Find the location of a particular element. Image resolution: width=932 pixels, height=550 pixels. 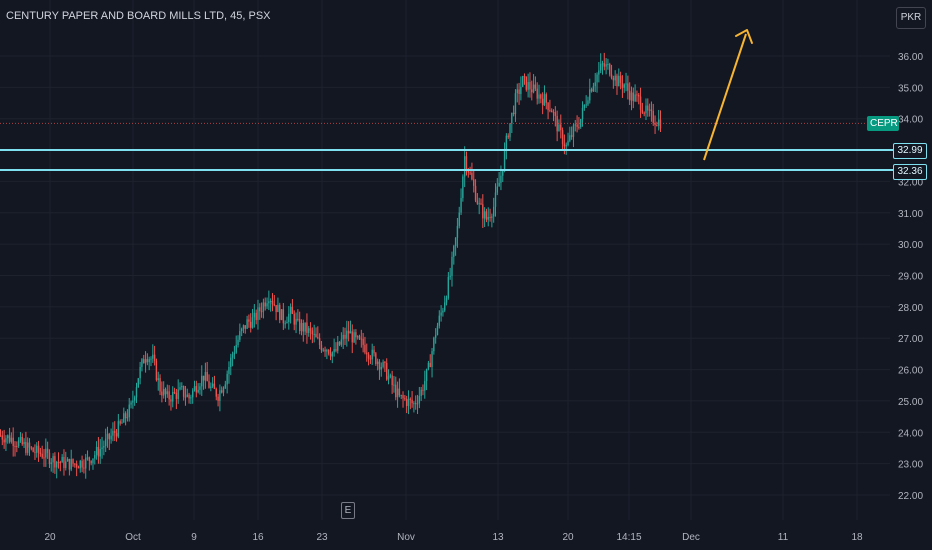

earnings-badge: E is located at coordinates (348, 510).